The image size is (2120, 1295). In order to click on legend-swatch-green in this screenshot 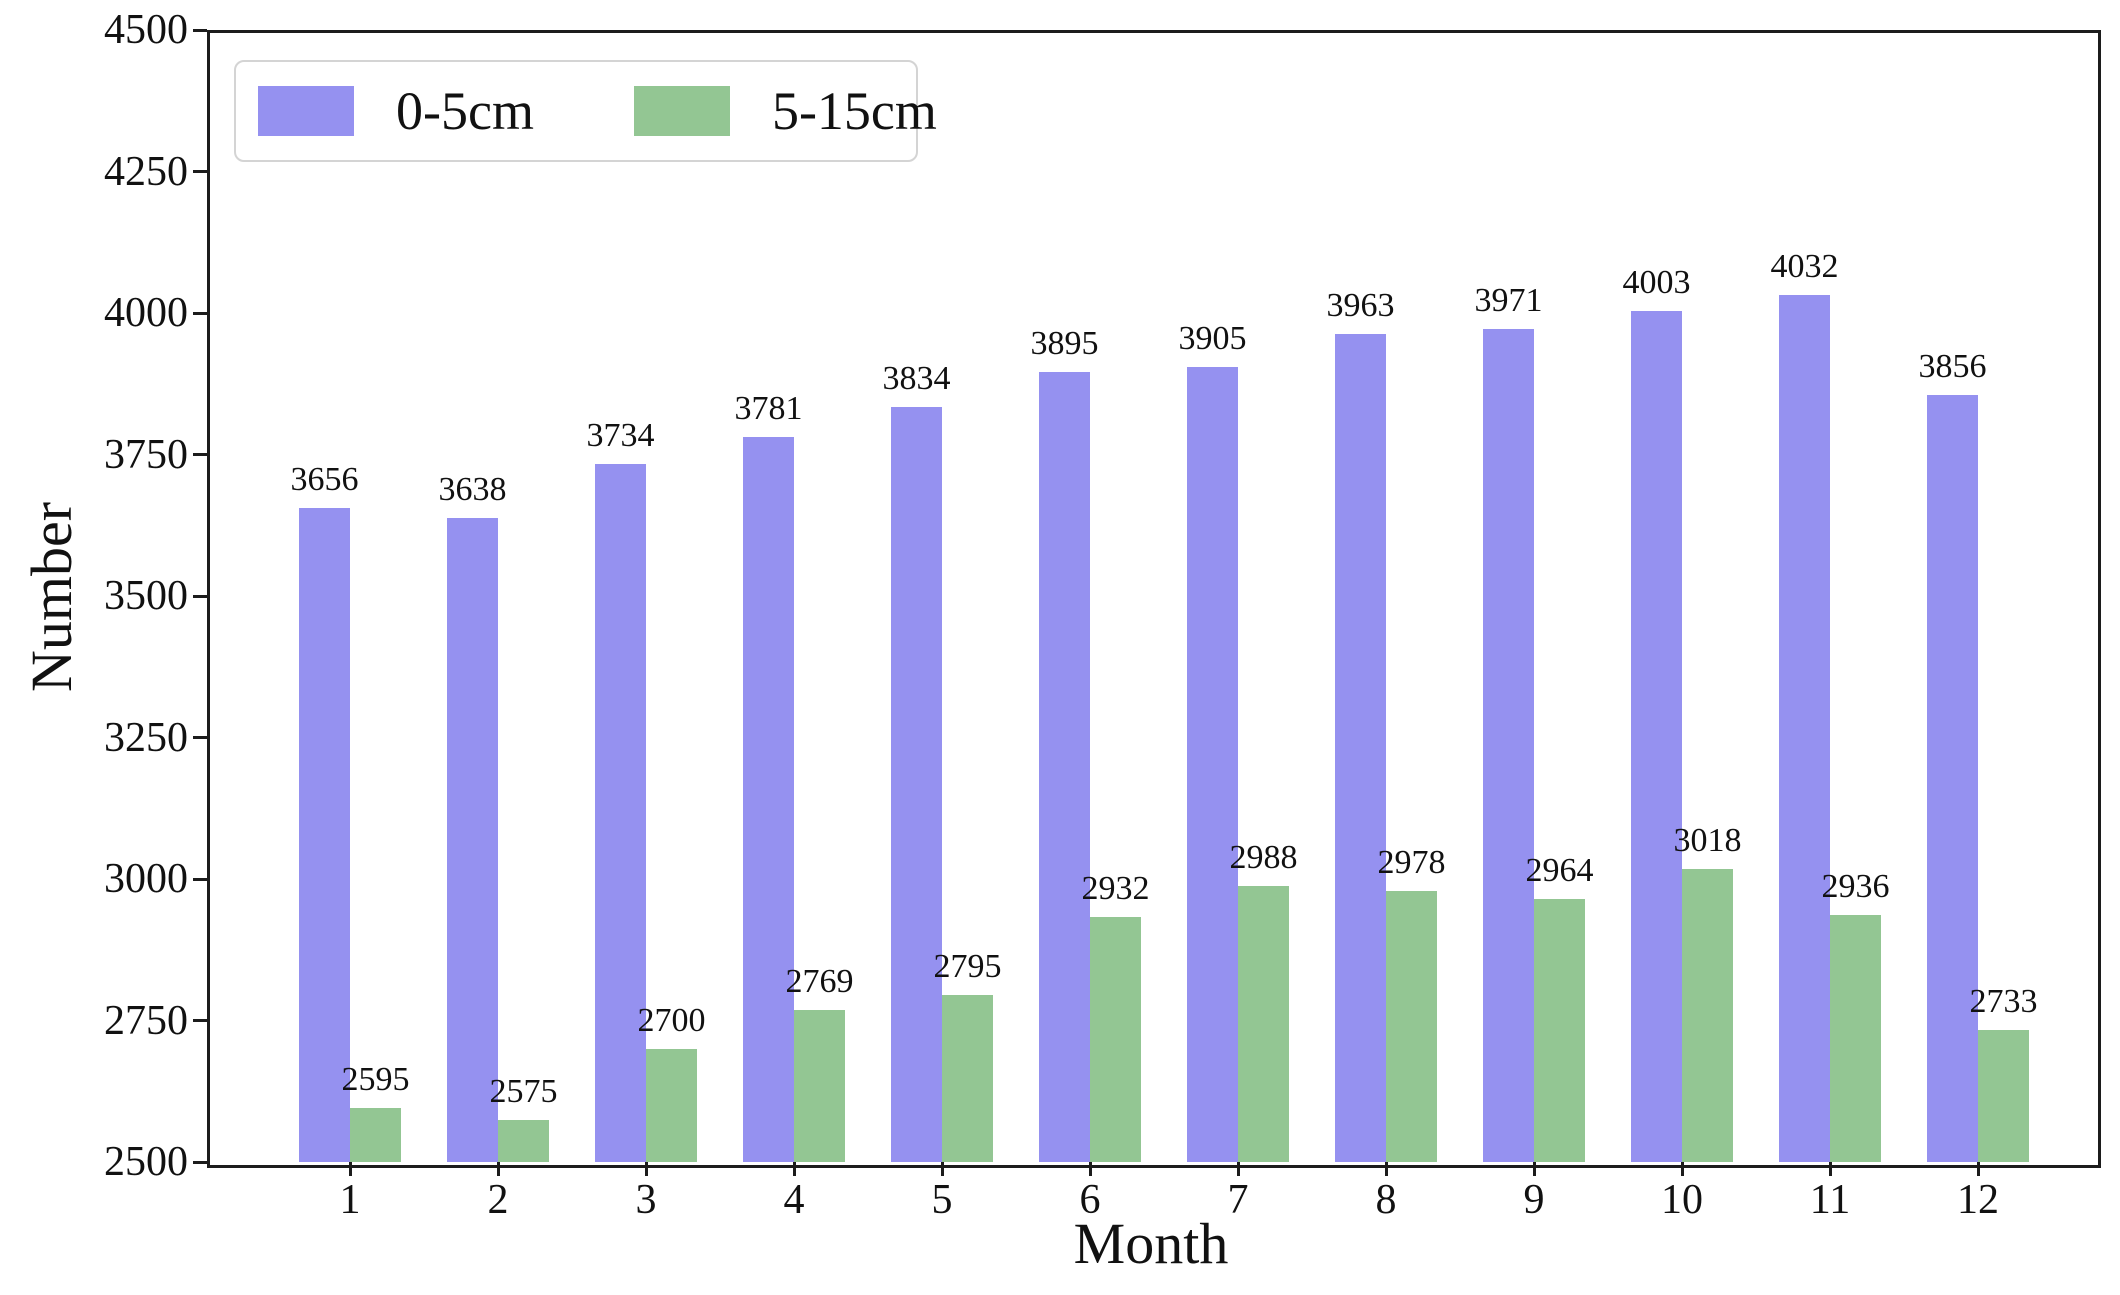, I will do `click(681, 111)`.